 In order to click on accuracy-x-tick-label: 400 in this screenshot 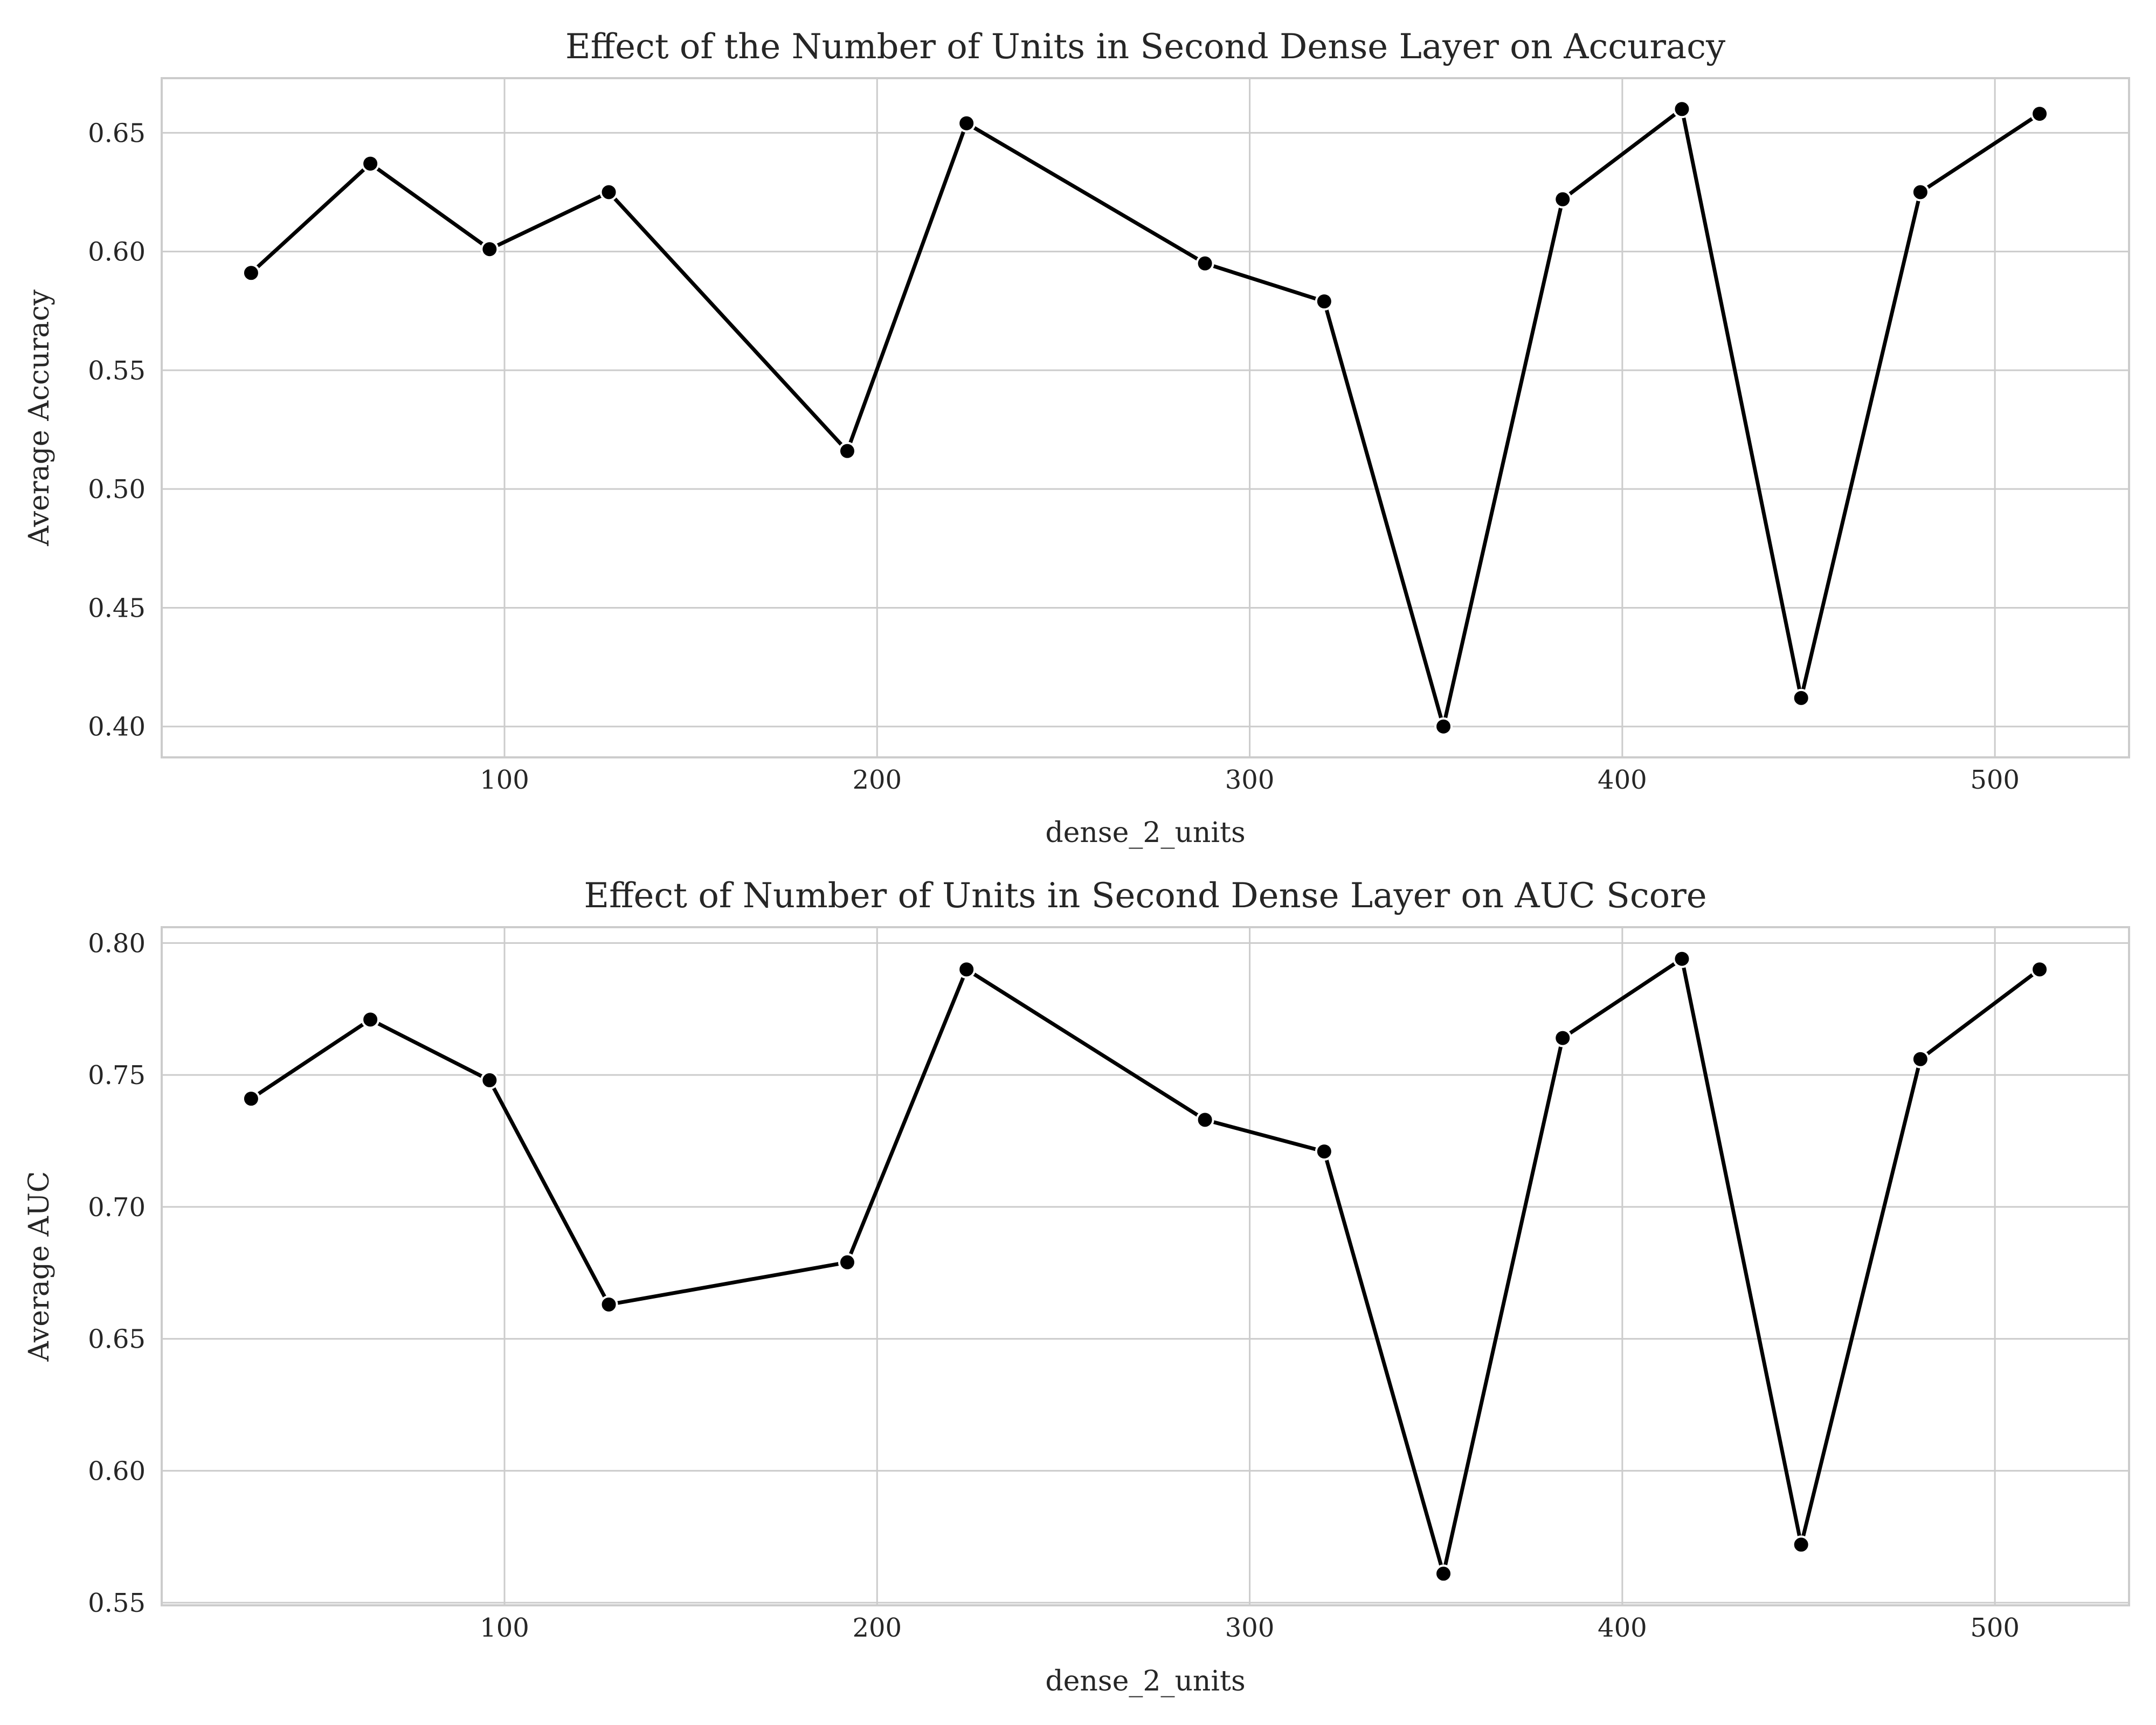, I will do `click(1622, 780)`.